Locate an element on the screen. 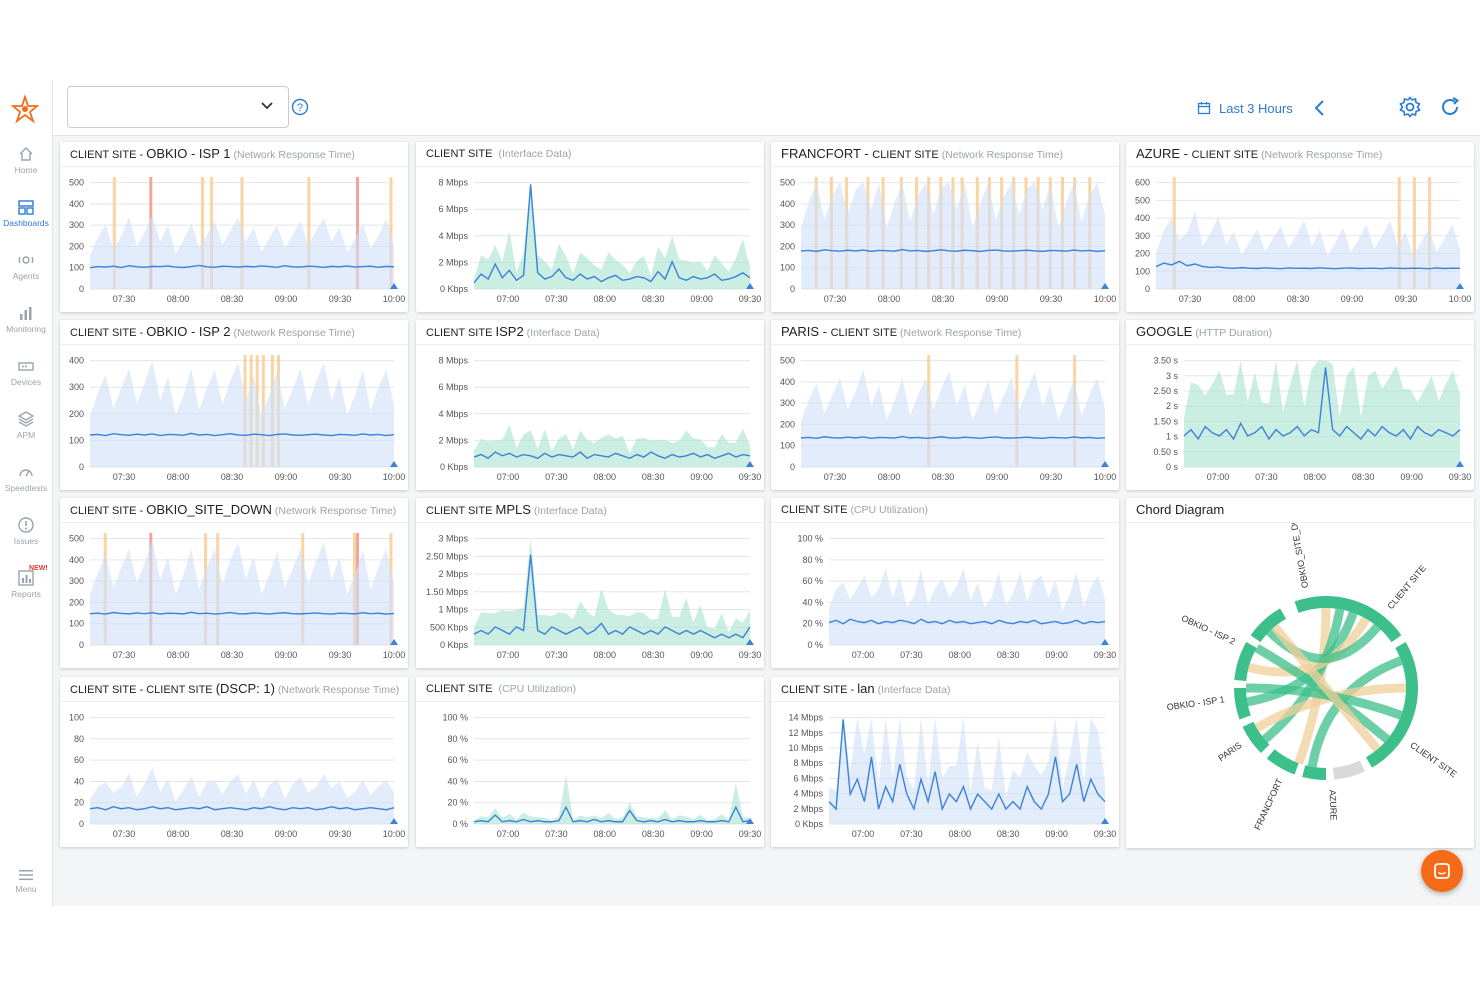  sidebar-item-apm: APM is located at coordinates (26, 435).